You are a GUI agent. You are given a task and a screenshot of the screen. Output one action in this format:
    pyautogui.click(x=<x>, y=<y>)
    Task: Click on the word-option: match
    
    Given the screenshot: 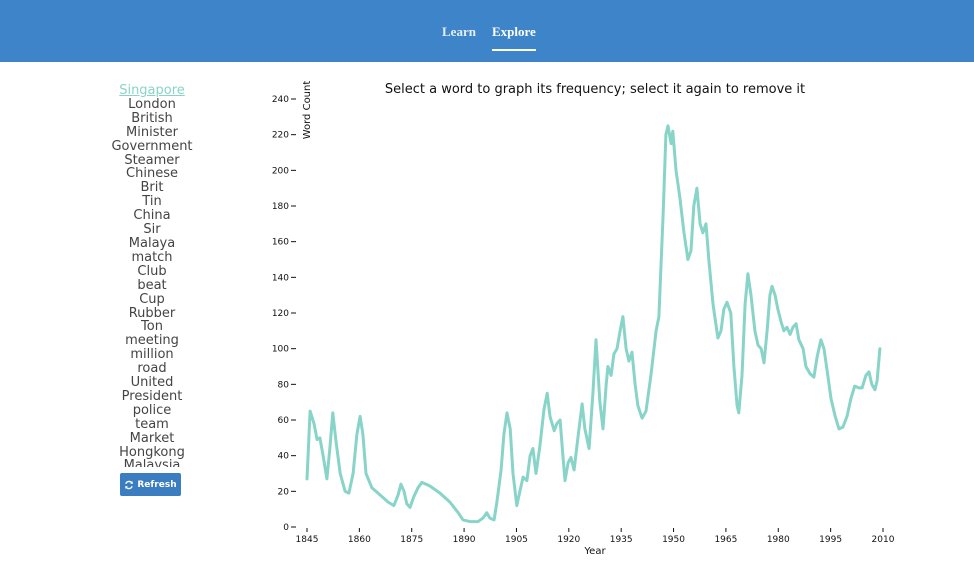 What is the action you would take?
    pyautogui.click(x=152, y=257)
    